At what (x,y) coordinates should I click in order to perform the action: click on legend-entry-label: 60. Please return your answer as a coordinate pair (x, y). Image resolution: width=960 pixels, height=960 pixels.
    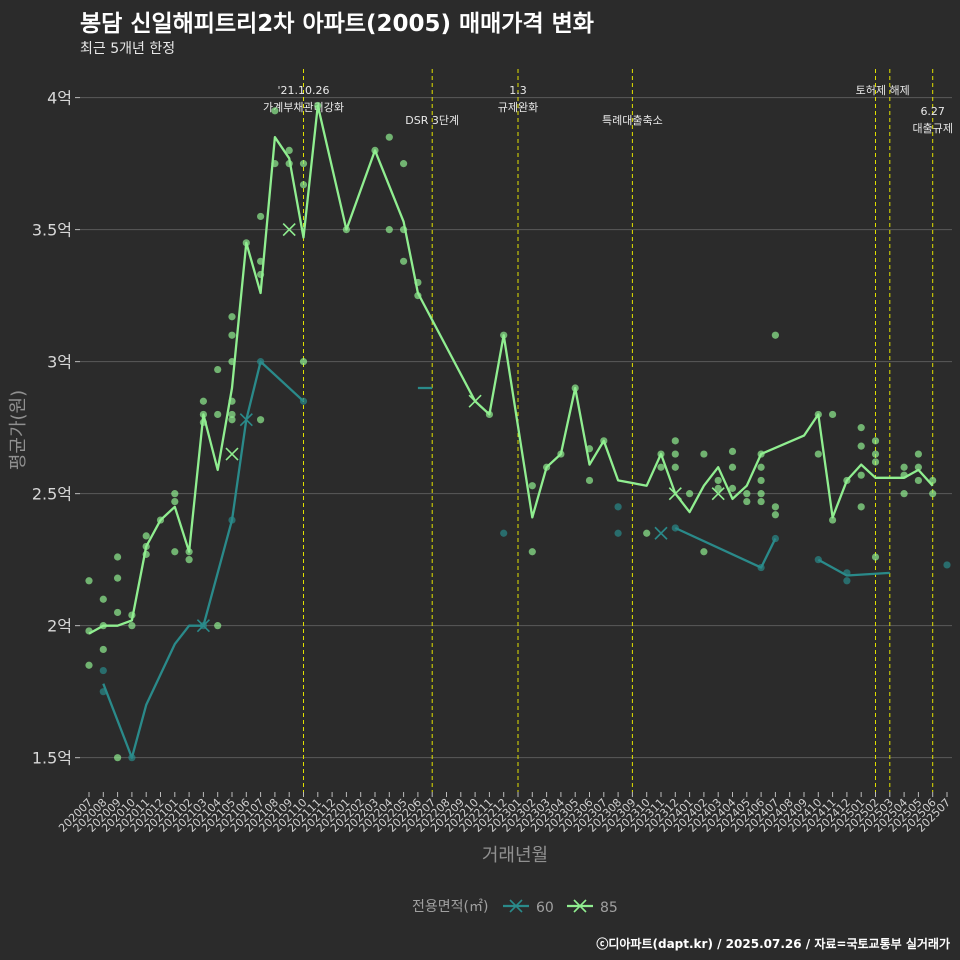
    Looking at the image, I should click on (545, 908).